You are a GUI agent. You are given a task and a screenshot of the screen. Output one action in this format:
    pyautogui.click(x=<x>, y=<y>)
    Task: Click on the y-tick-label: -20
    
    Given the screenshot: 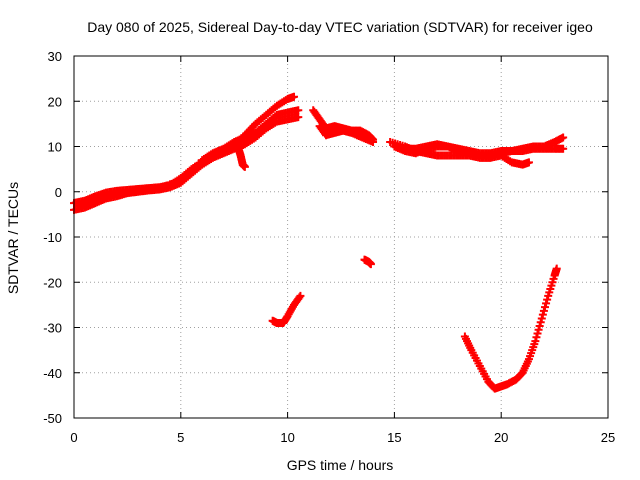 What is the action you would take?
    pyautogui.click(x=52, y=282)
    